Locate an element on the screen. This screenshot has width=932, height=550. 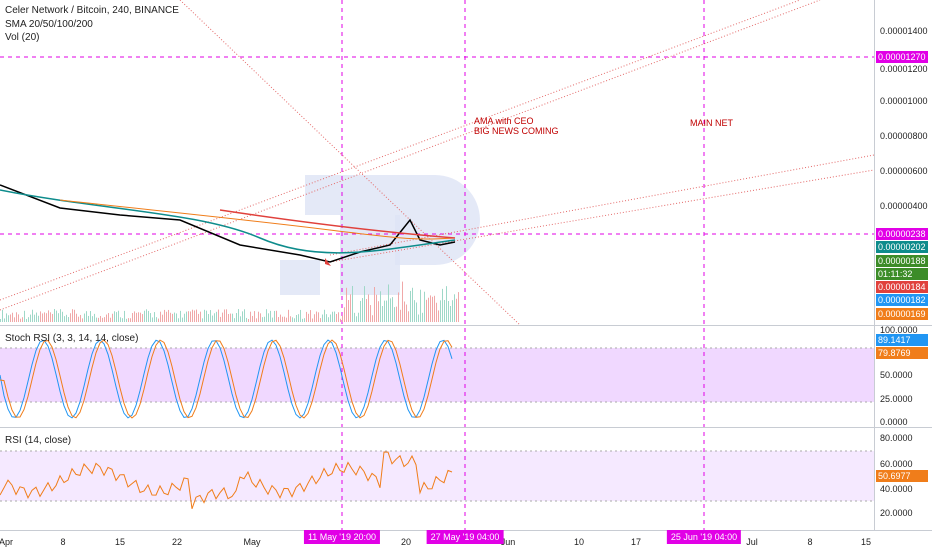
price-line is located at coordinates (228, 223).